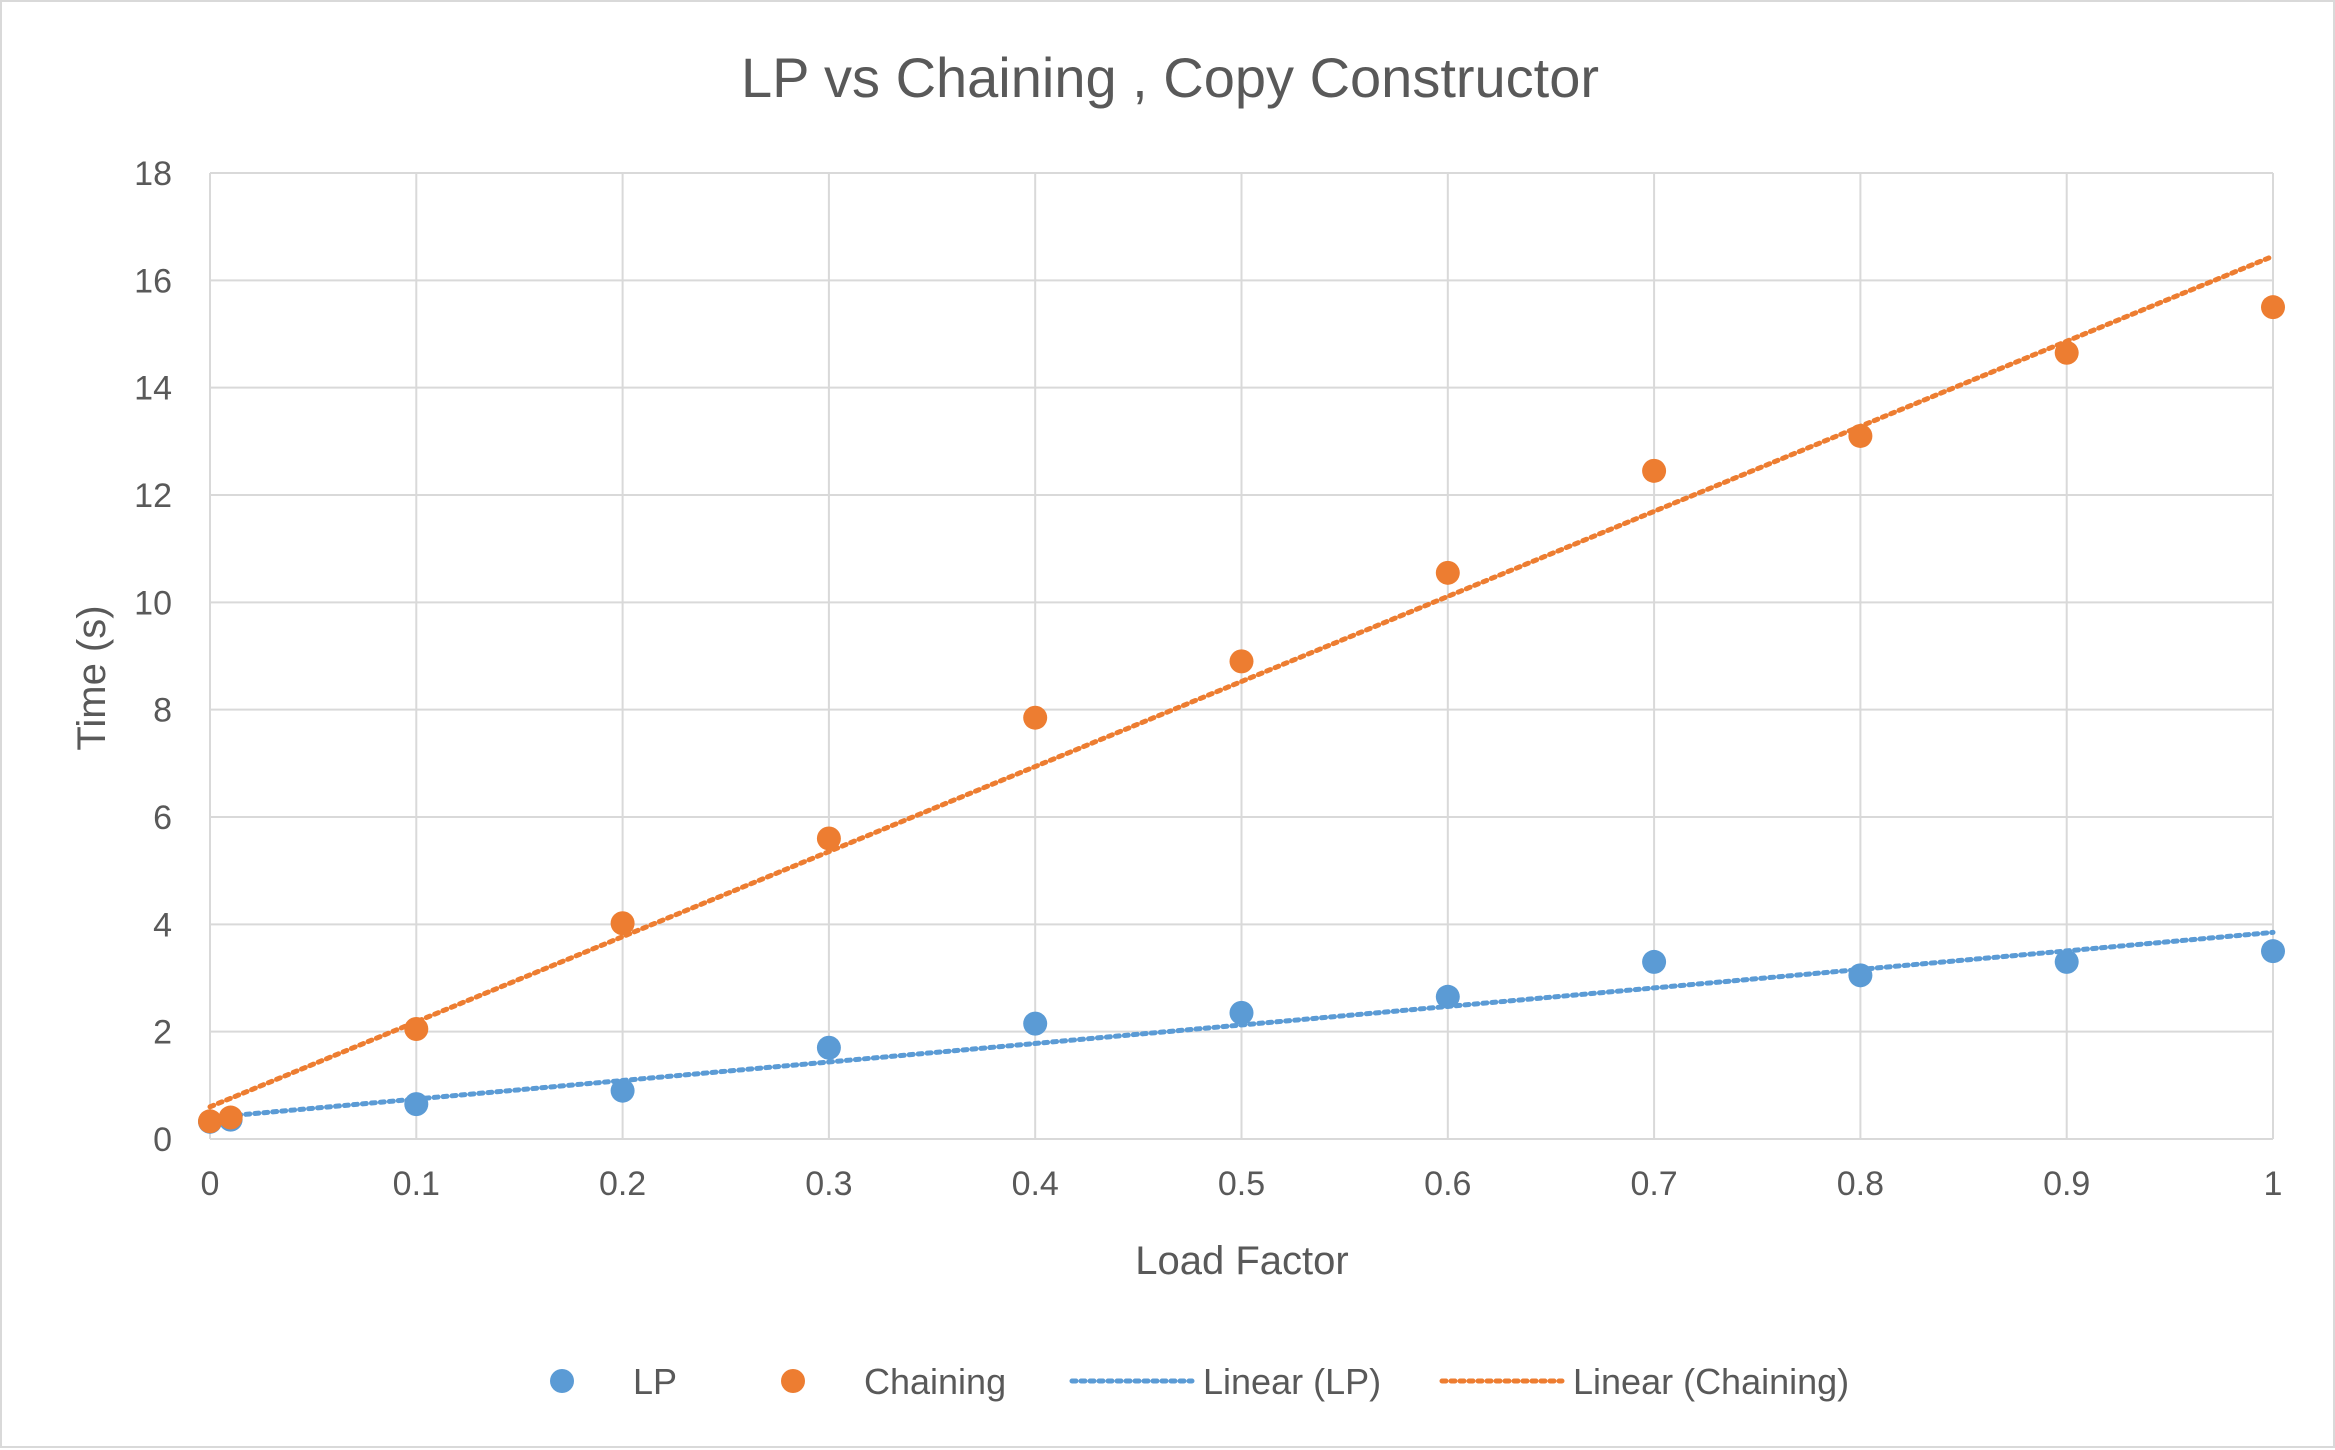  I want to click on x-tick-label: 0.1, so click(416, 1184).